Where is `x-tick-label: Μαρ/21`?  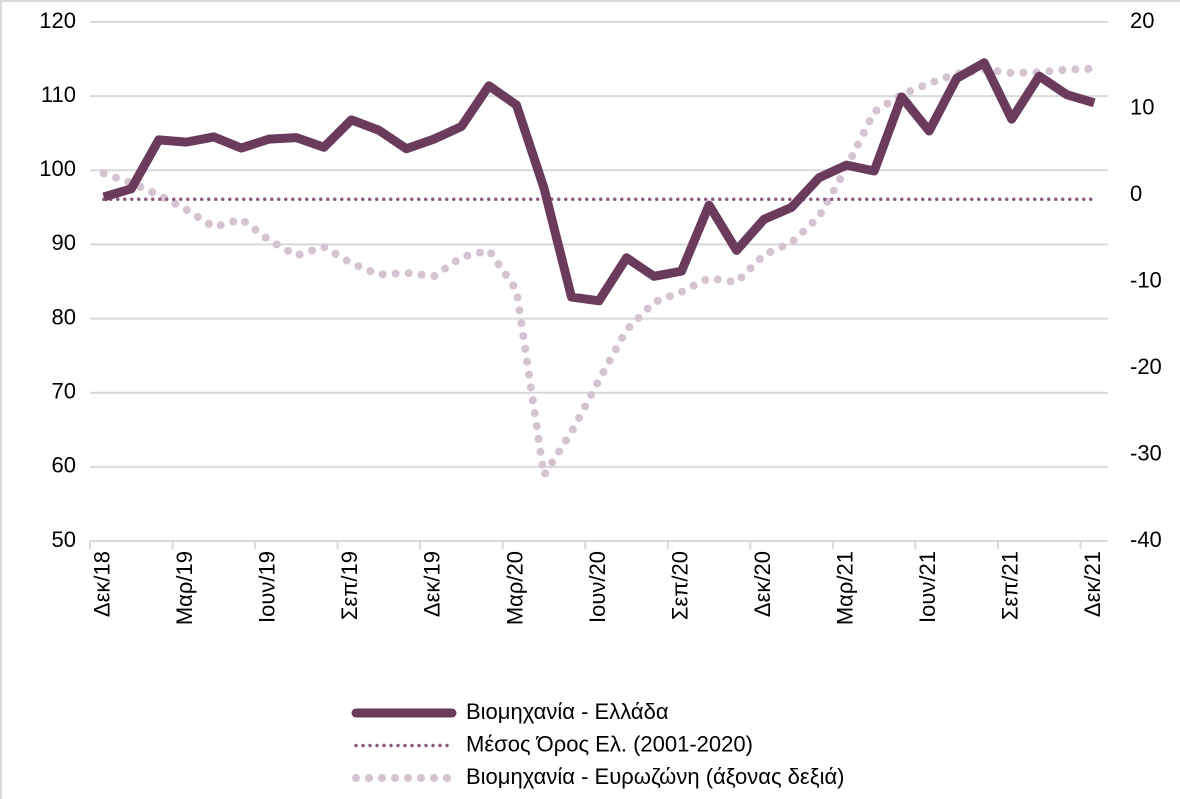 x-tick-label: Μαρ/21 is located at coordinates (844, 588).